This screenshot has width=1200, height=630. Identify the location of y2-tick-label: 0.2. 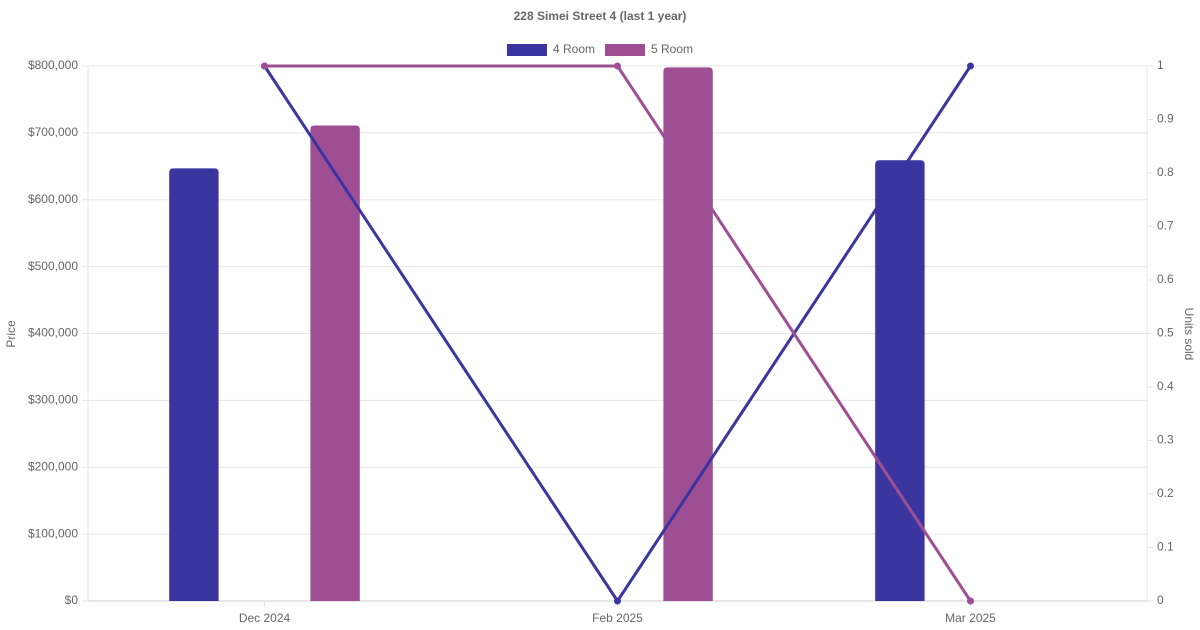
(1165, 493).